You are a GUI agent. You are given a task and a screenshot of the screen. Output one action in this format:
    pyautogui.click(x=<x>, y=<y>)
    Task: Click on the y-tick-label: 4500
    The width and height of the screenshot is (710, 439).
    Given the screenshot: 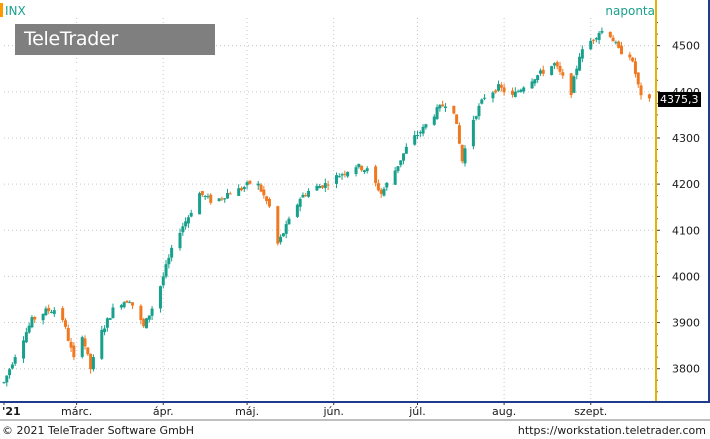 What is the action you would take?
    pyautogui.click(x=686, y=46)
    